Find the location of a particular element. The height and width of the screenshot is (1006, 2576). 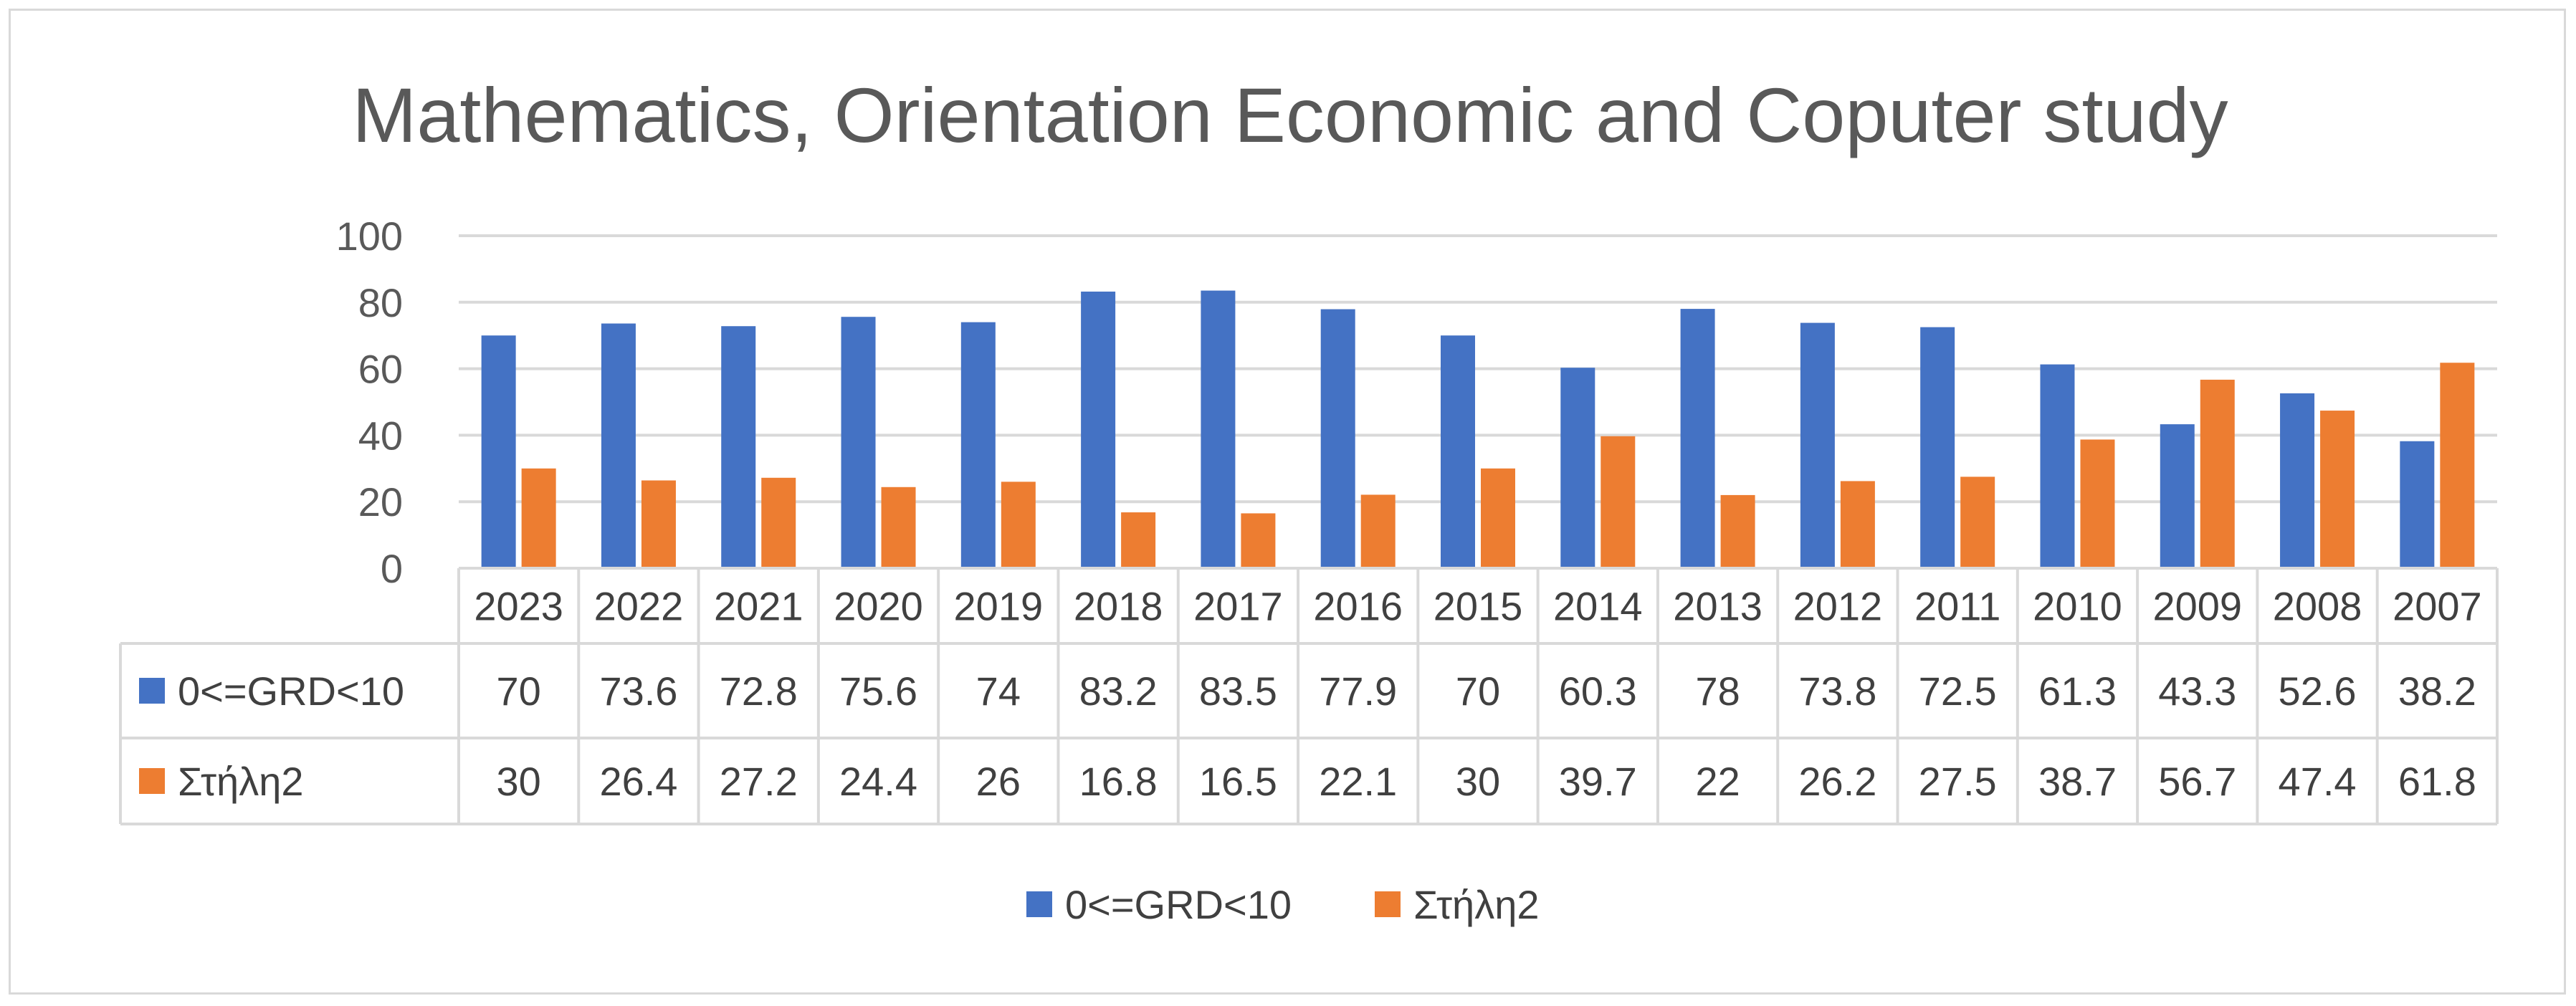

table-category-label: 2018 is located at coordinates (1118, 606).